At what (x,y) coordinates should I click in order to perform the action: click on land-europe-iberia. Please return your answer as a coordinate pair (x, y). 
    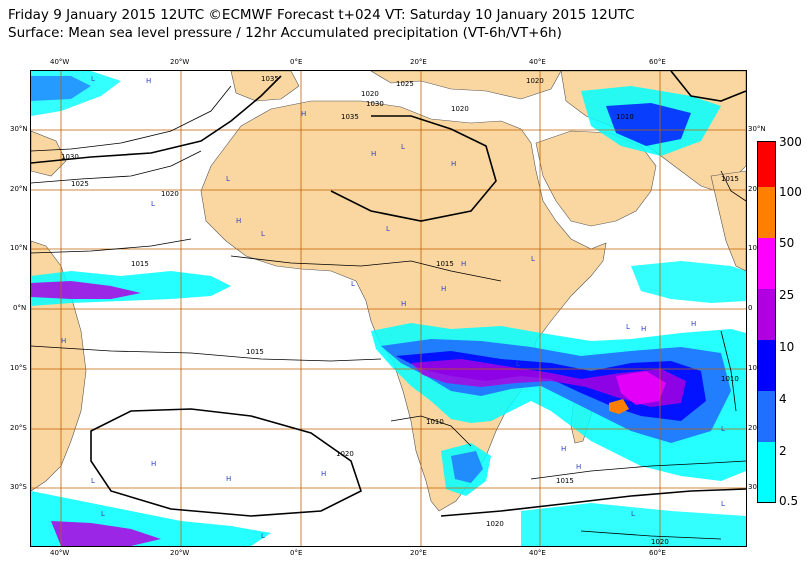
    Looking at the image, I should click on (265, 86).